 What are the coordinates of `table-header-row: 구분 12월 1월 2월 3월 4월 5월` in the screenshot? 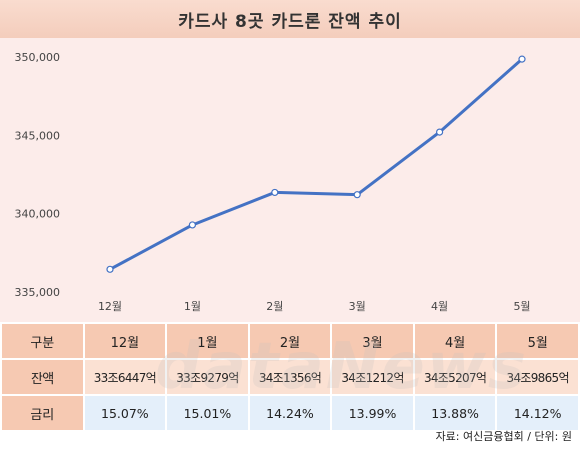 It's located at (290, 341).